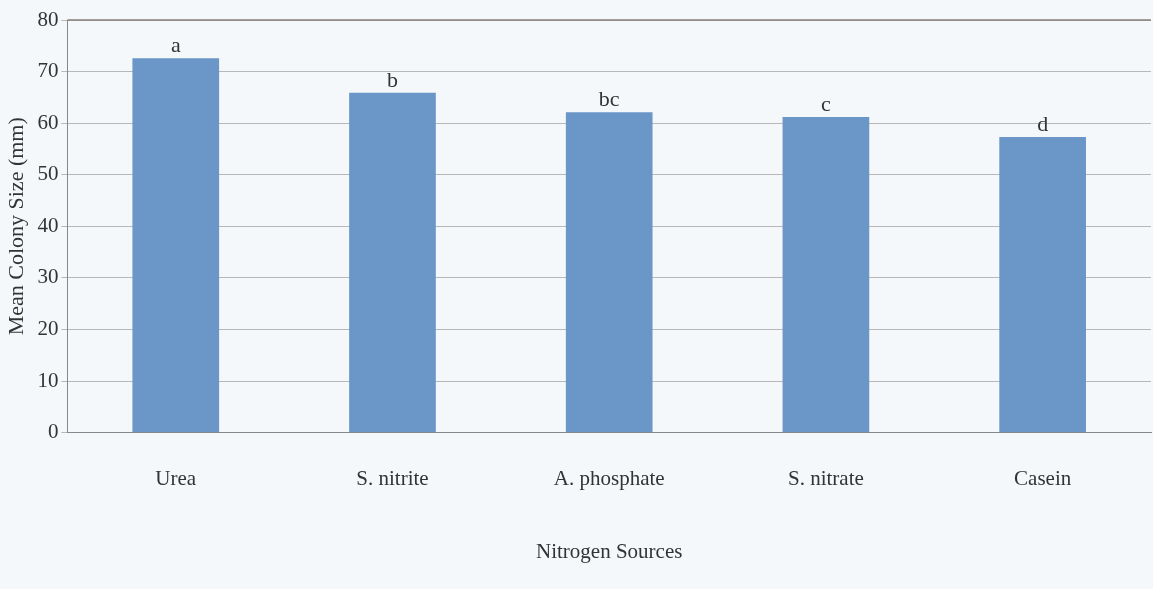 The image size is (1153, 589). I want to click on annotation: a, so click(175, 44).